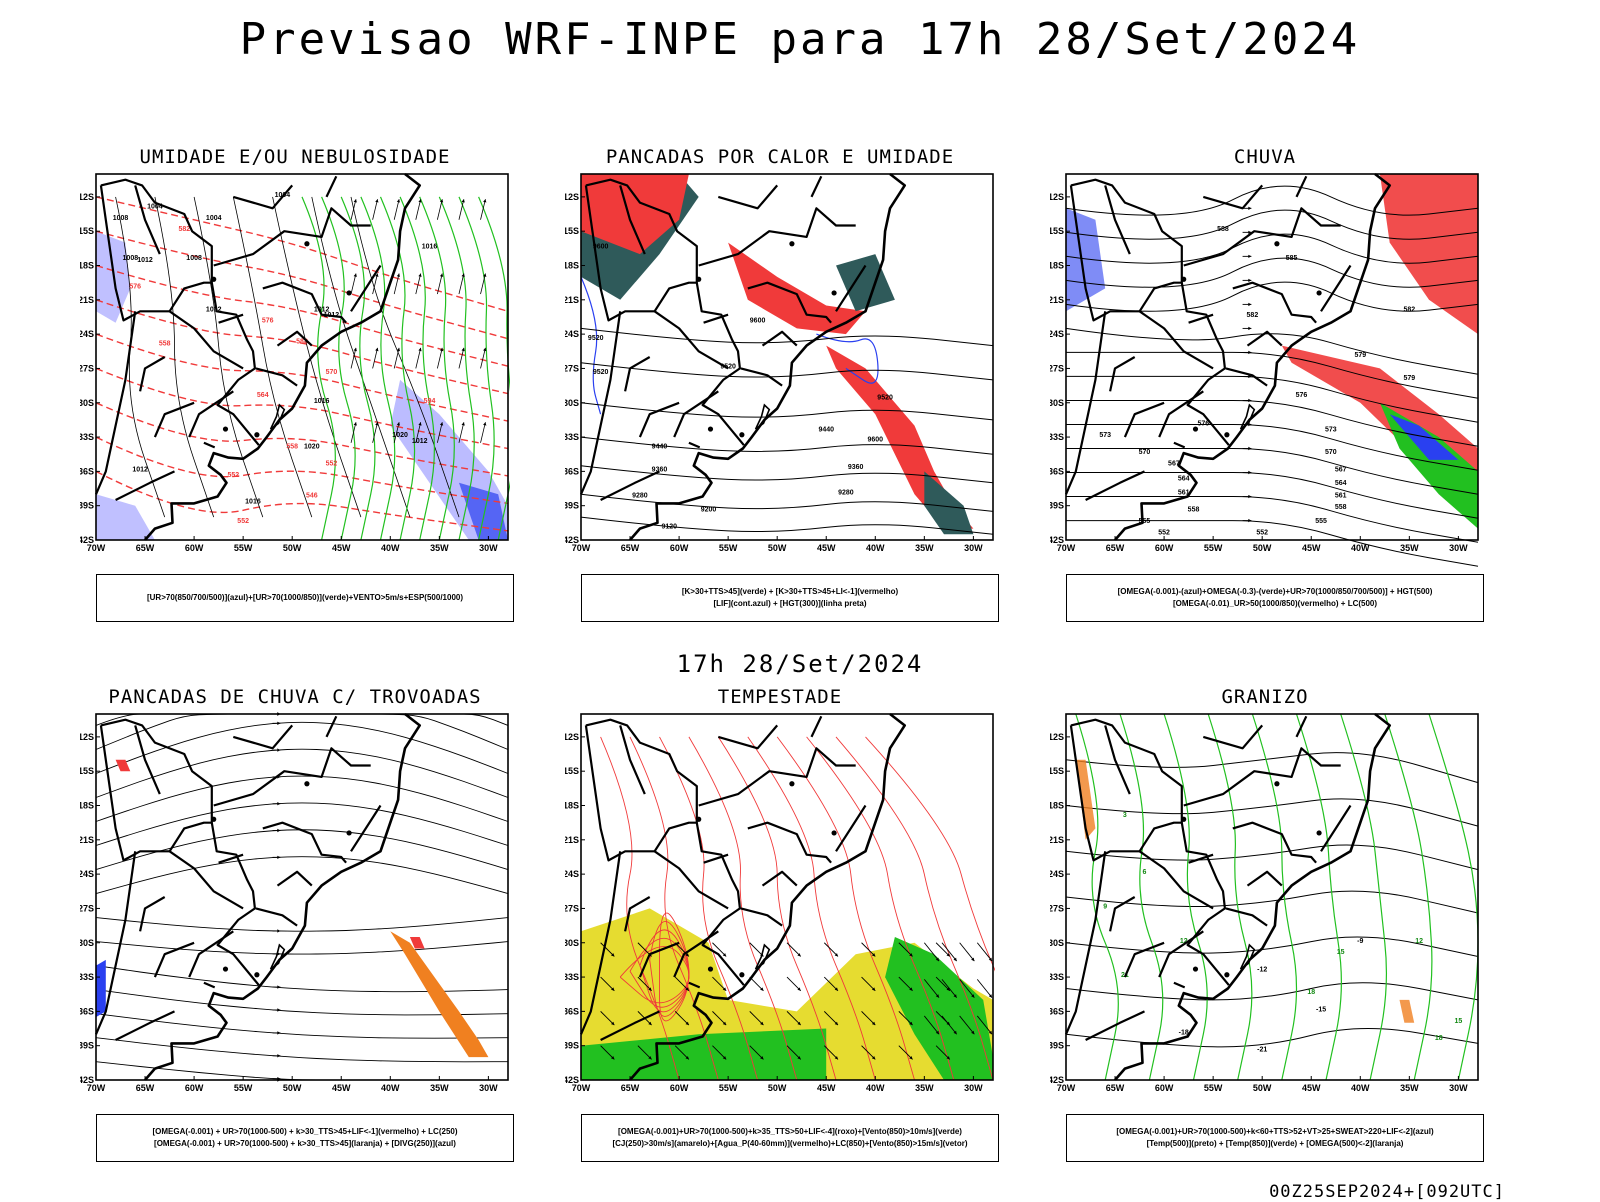  I want to click on thickness-contour, so click(302, 501).